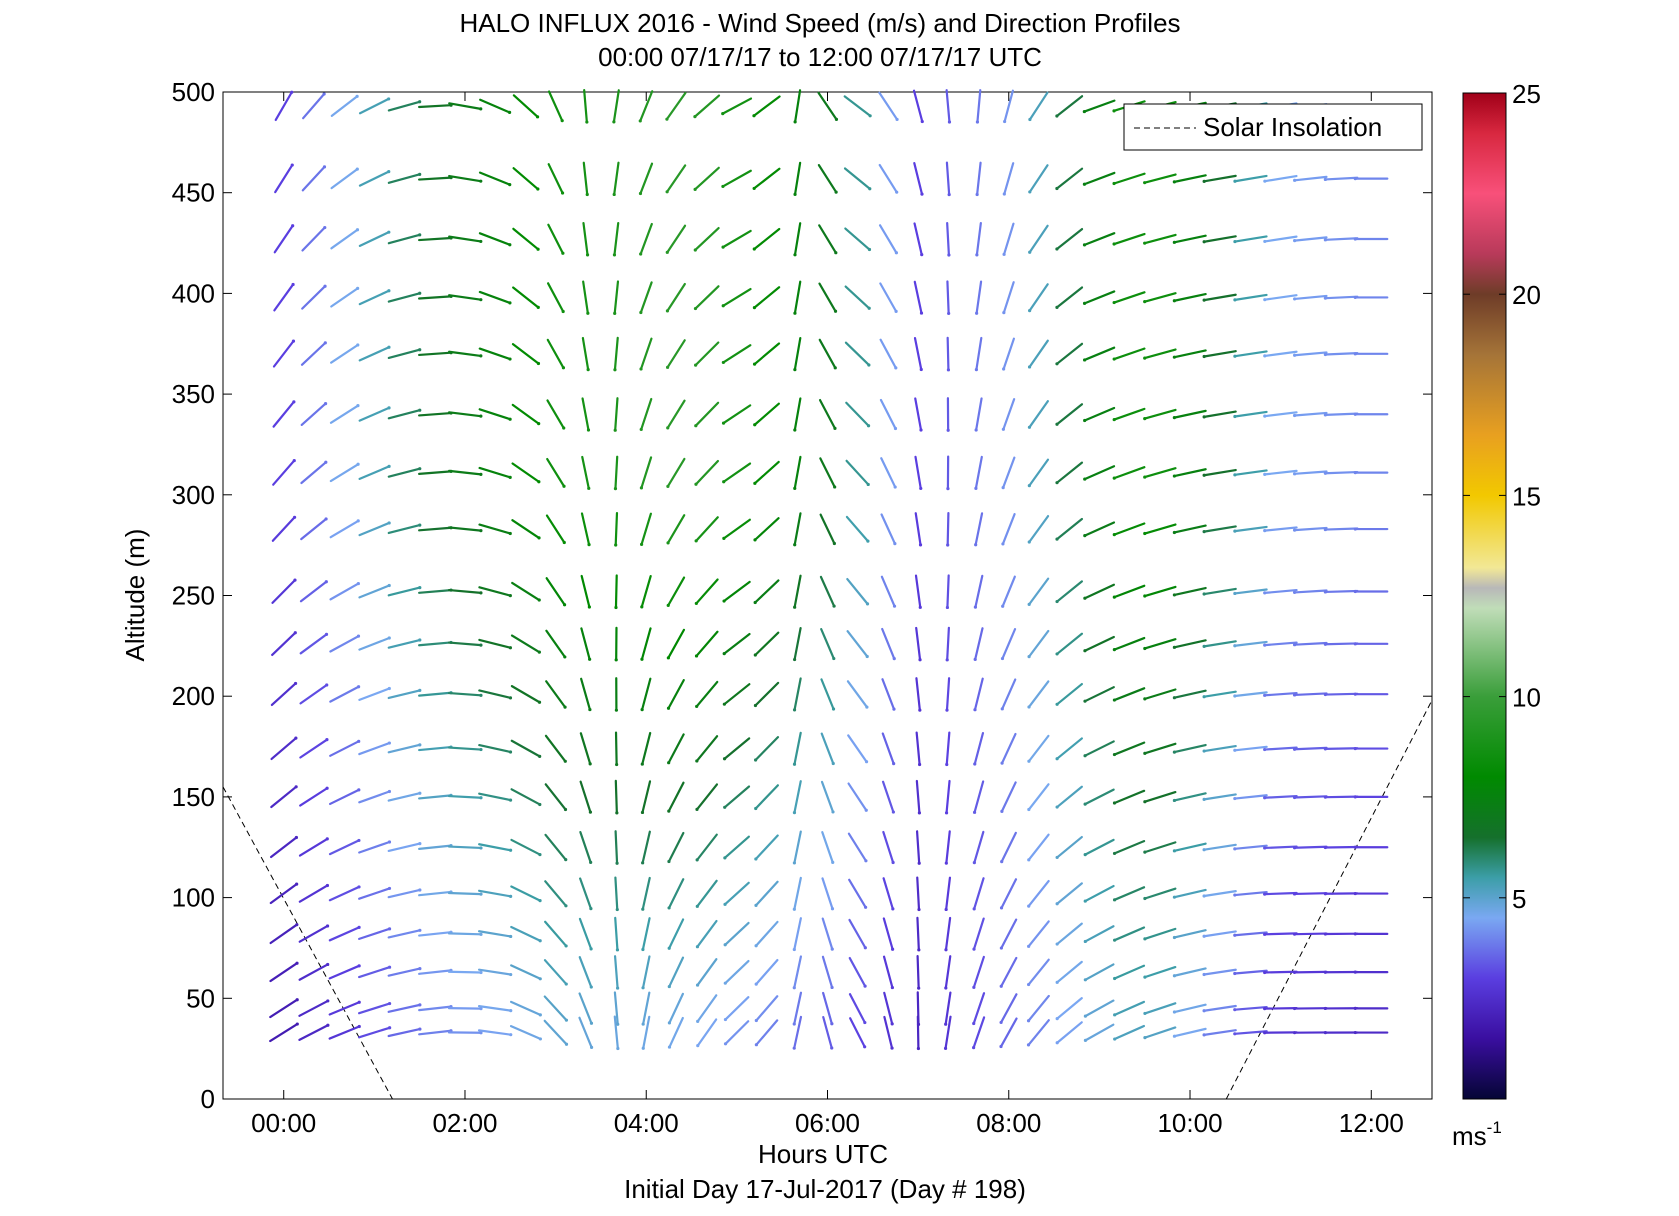  Describe the element at coordinates (1494, 1127) in the screenshot. I see `colorbar-unit-exponent: -1` at that location.